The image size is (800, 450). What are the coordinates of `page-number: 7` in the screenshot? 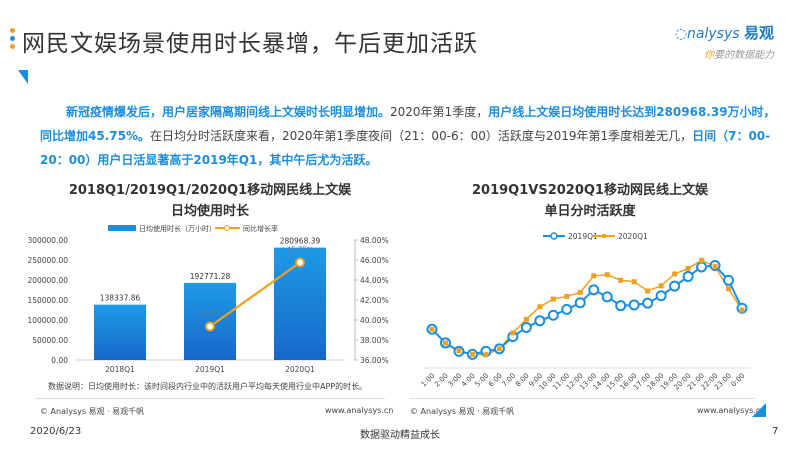 It's located at (775, 431).